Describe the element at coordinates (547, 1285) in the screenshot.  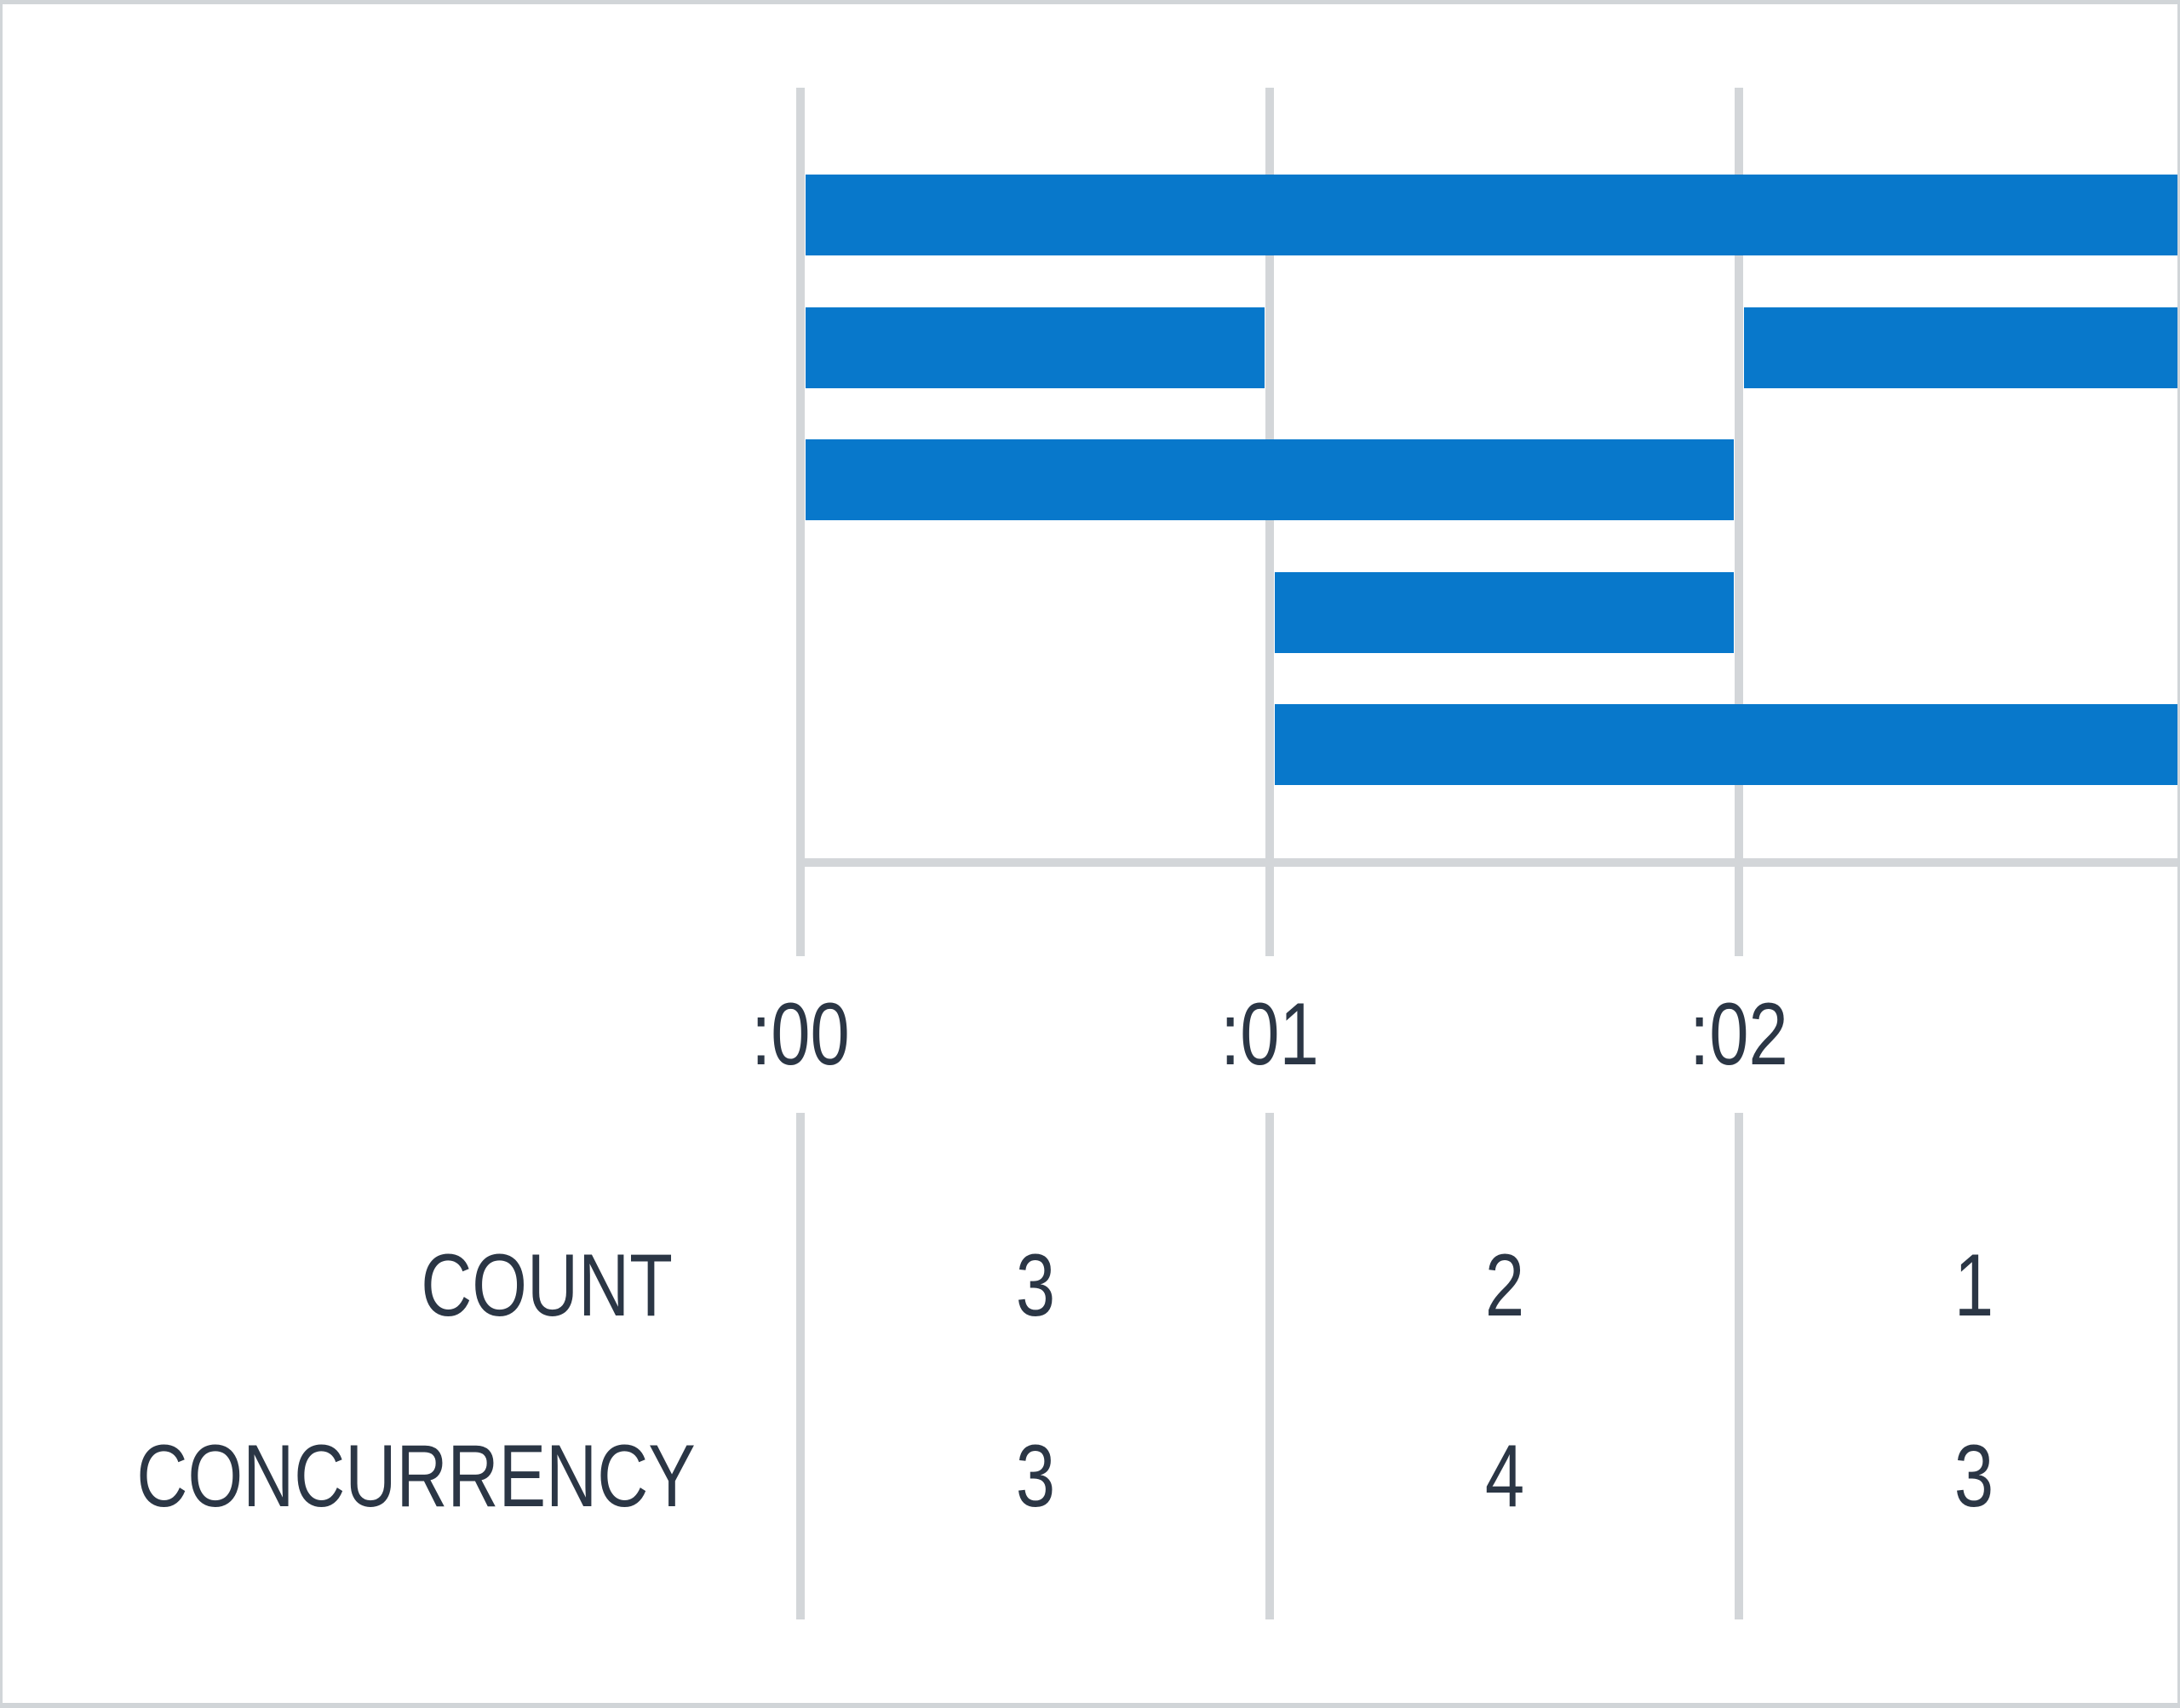
I see `table-row-label: COUNT` at that location.